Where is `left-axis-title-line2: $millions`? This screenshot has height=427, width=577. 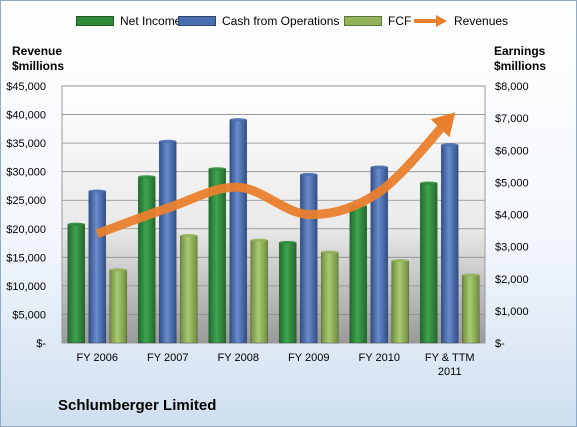 left-axis-title-line2: $millions is located at coordinates (38, 66).